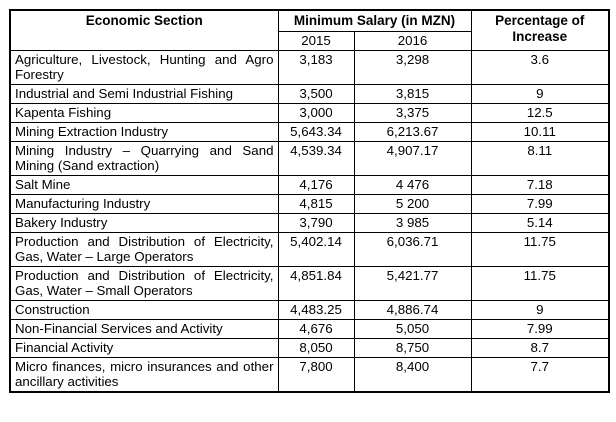 The image size is (616, 422). Describe the element at coordinates (316, 223) in the screenshot. I see `salary-2015-cell: 3,790` at that location.